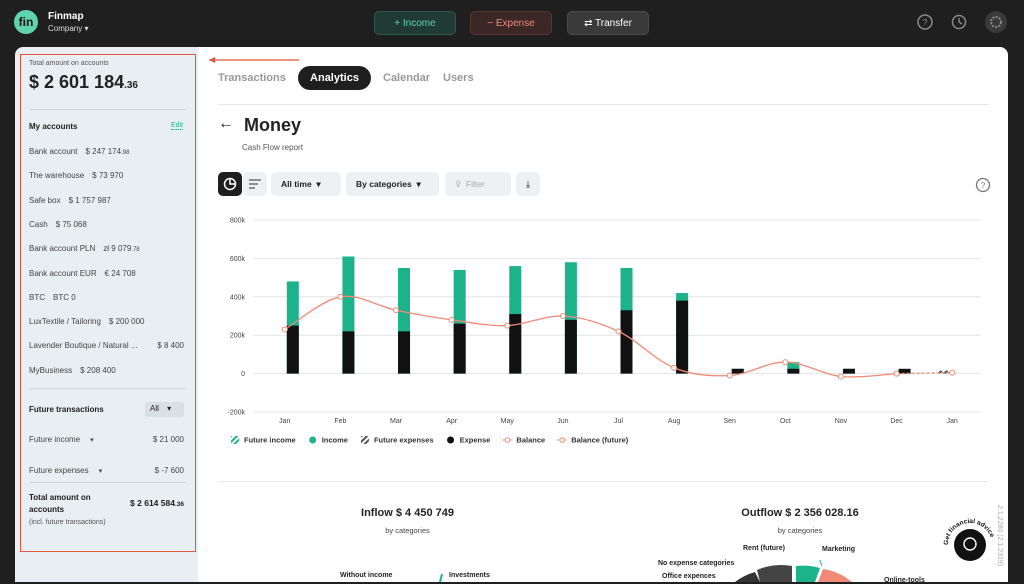 Image resolution: width=1024 pixels, height=584 pixels. I want to click on legend-label: Future expenses, so click(404, 440).